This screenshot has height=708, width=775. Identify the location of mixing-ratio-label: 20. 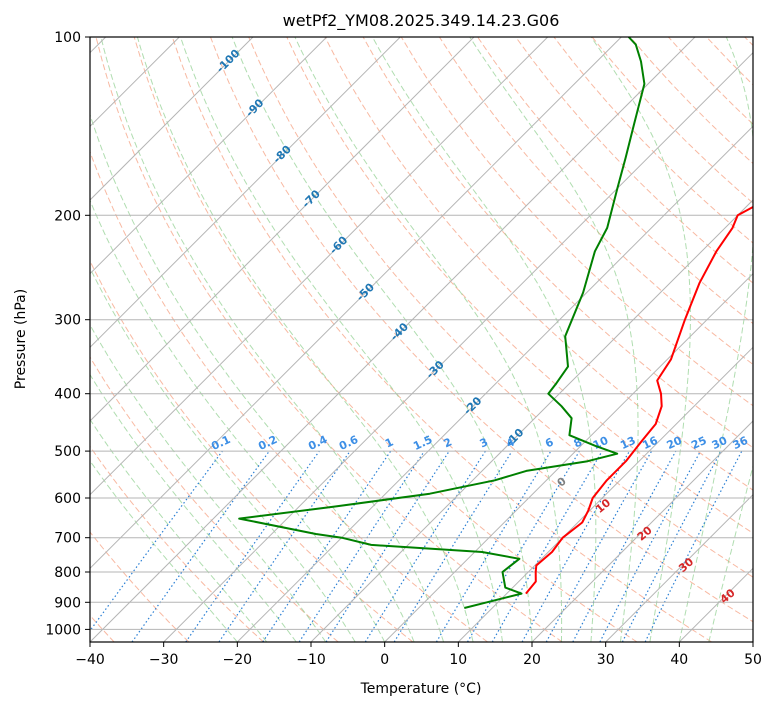
(675, 443).